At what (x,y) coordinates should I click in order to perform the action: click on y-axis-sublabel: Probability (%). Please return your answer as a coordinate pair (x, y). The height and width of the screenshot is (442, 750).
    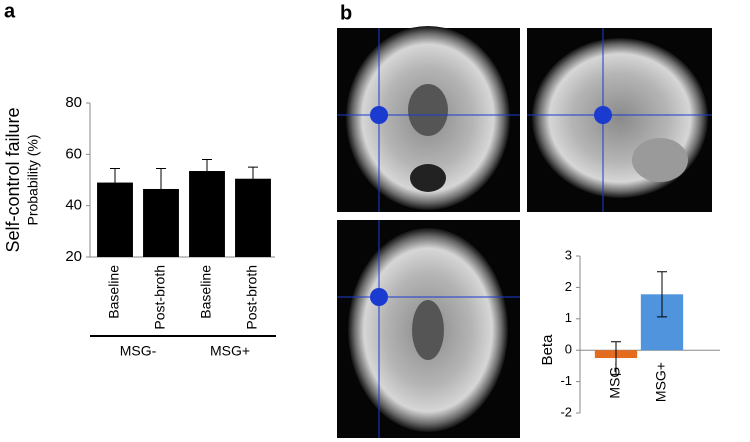
    Looking at the image, I should click on (33, 179).